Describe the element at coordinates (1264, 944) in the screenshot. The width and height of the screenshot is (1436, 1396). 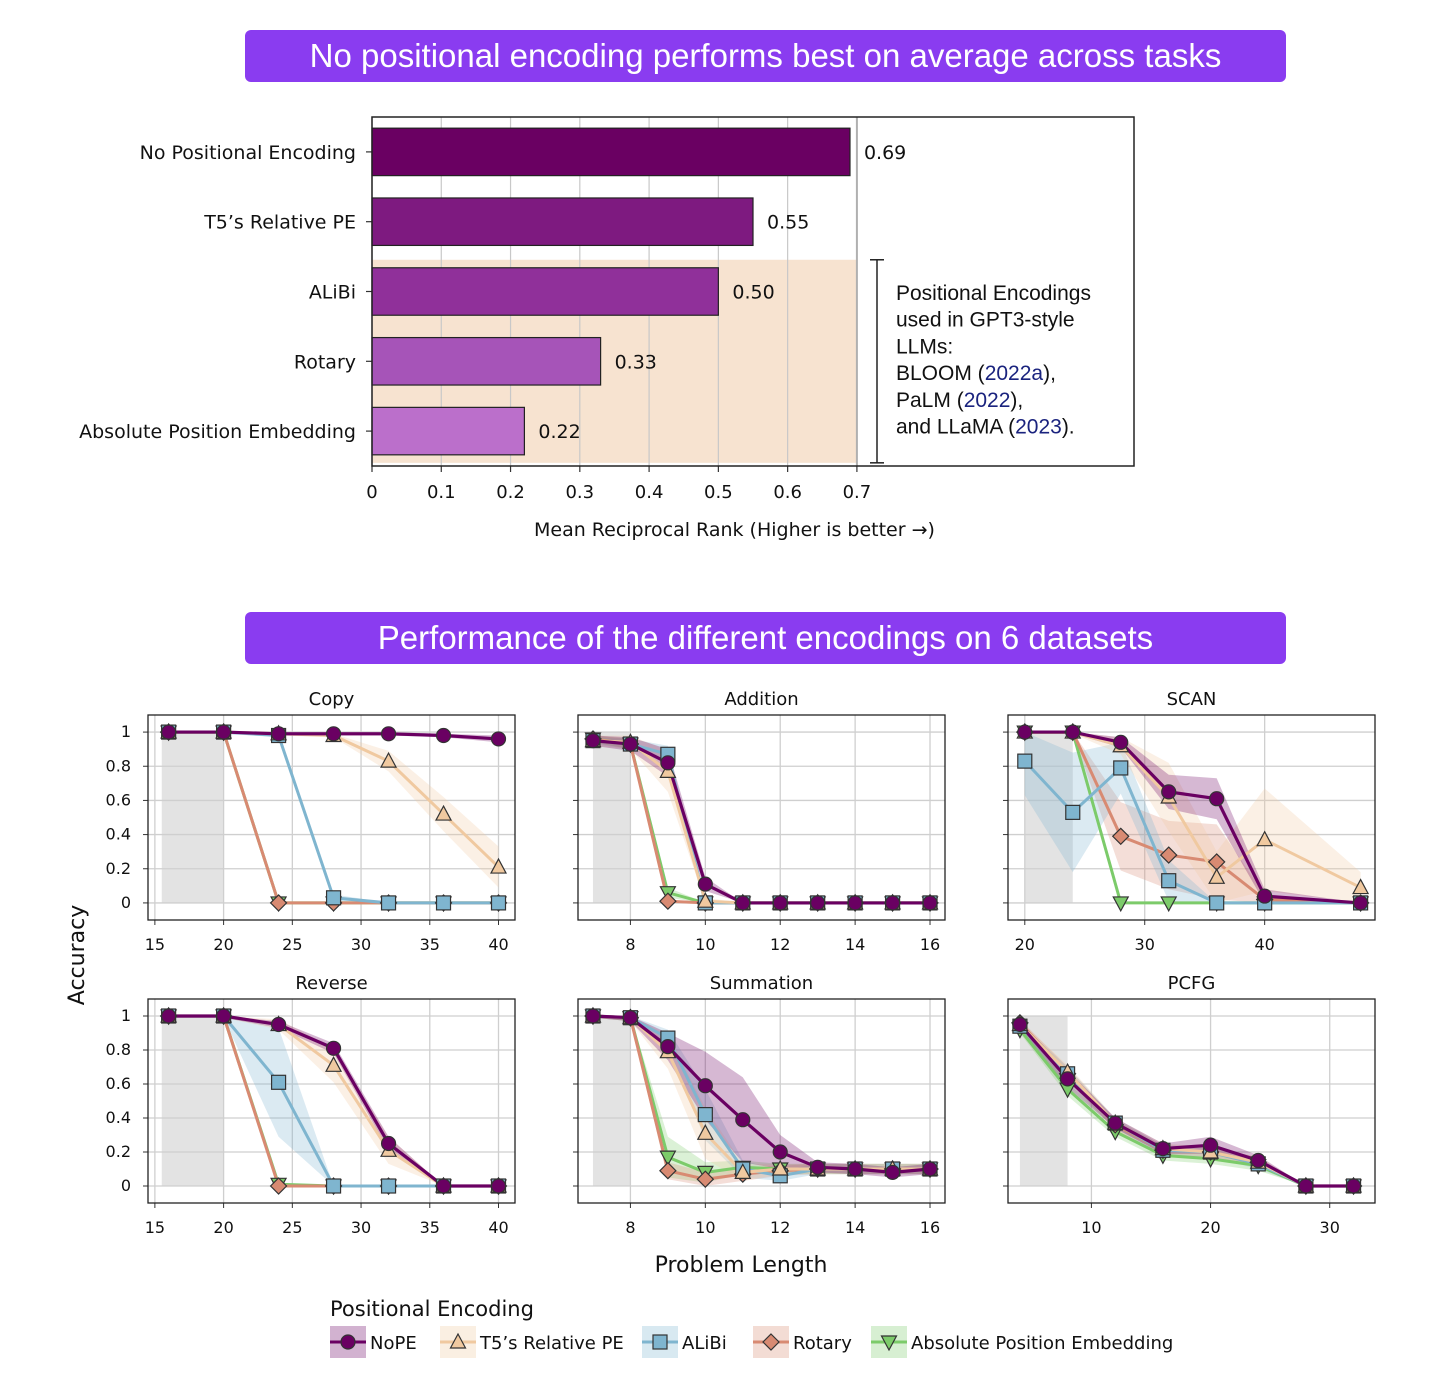
I see `x-tick-label: 40` at that location.